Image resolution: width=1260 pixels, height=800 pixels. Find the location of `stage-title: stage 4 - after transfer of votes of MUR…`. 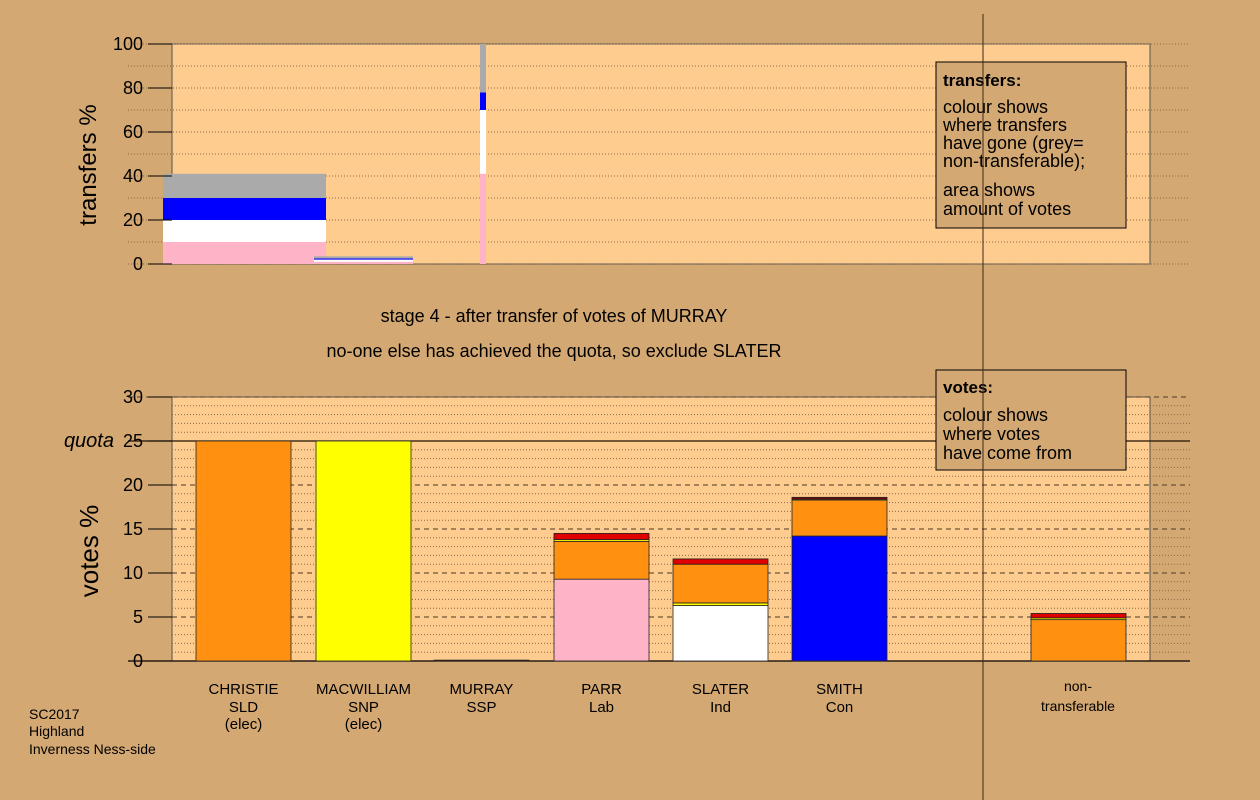

stage-title: stage 4 - after transfer of votes of MUR… is located at coordinates (554, 316).